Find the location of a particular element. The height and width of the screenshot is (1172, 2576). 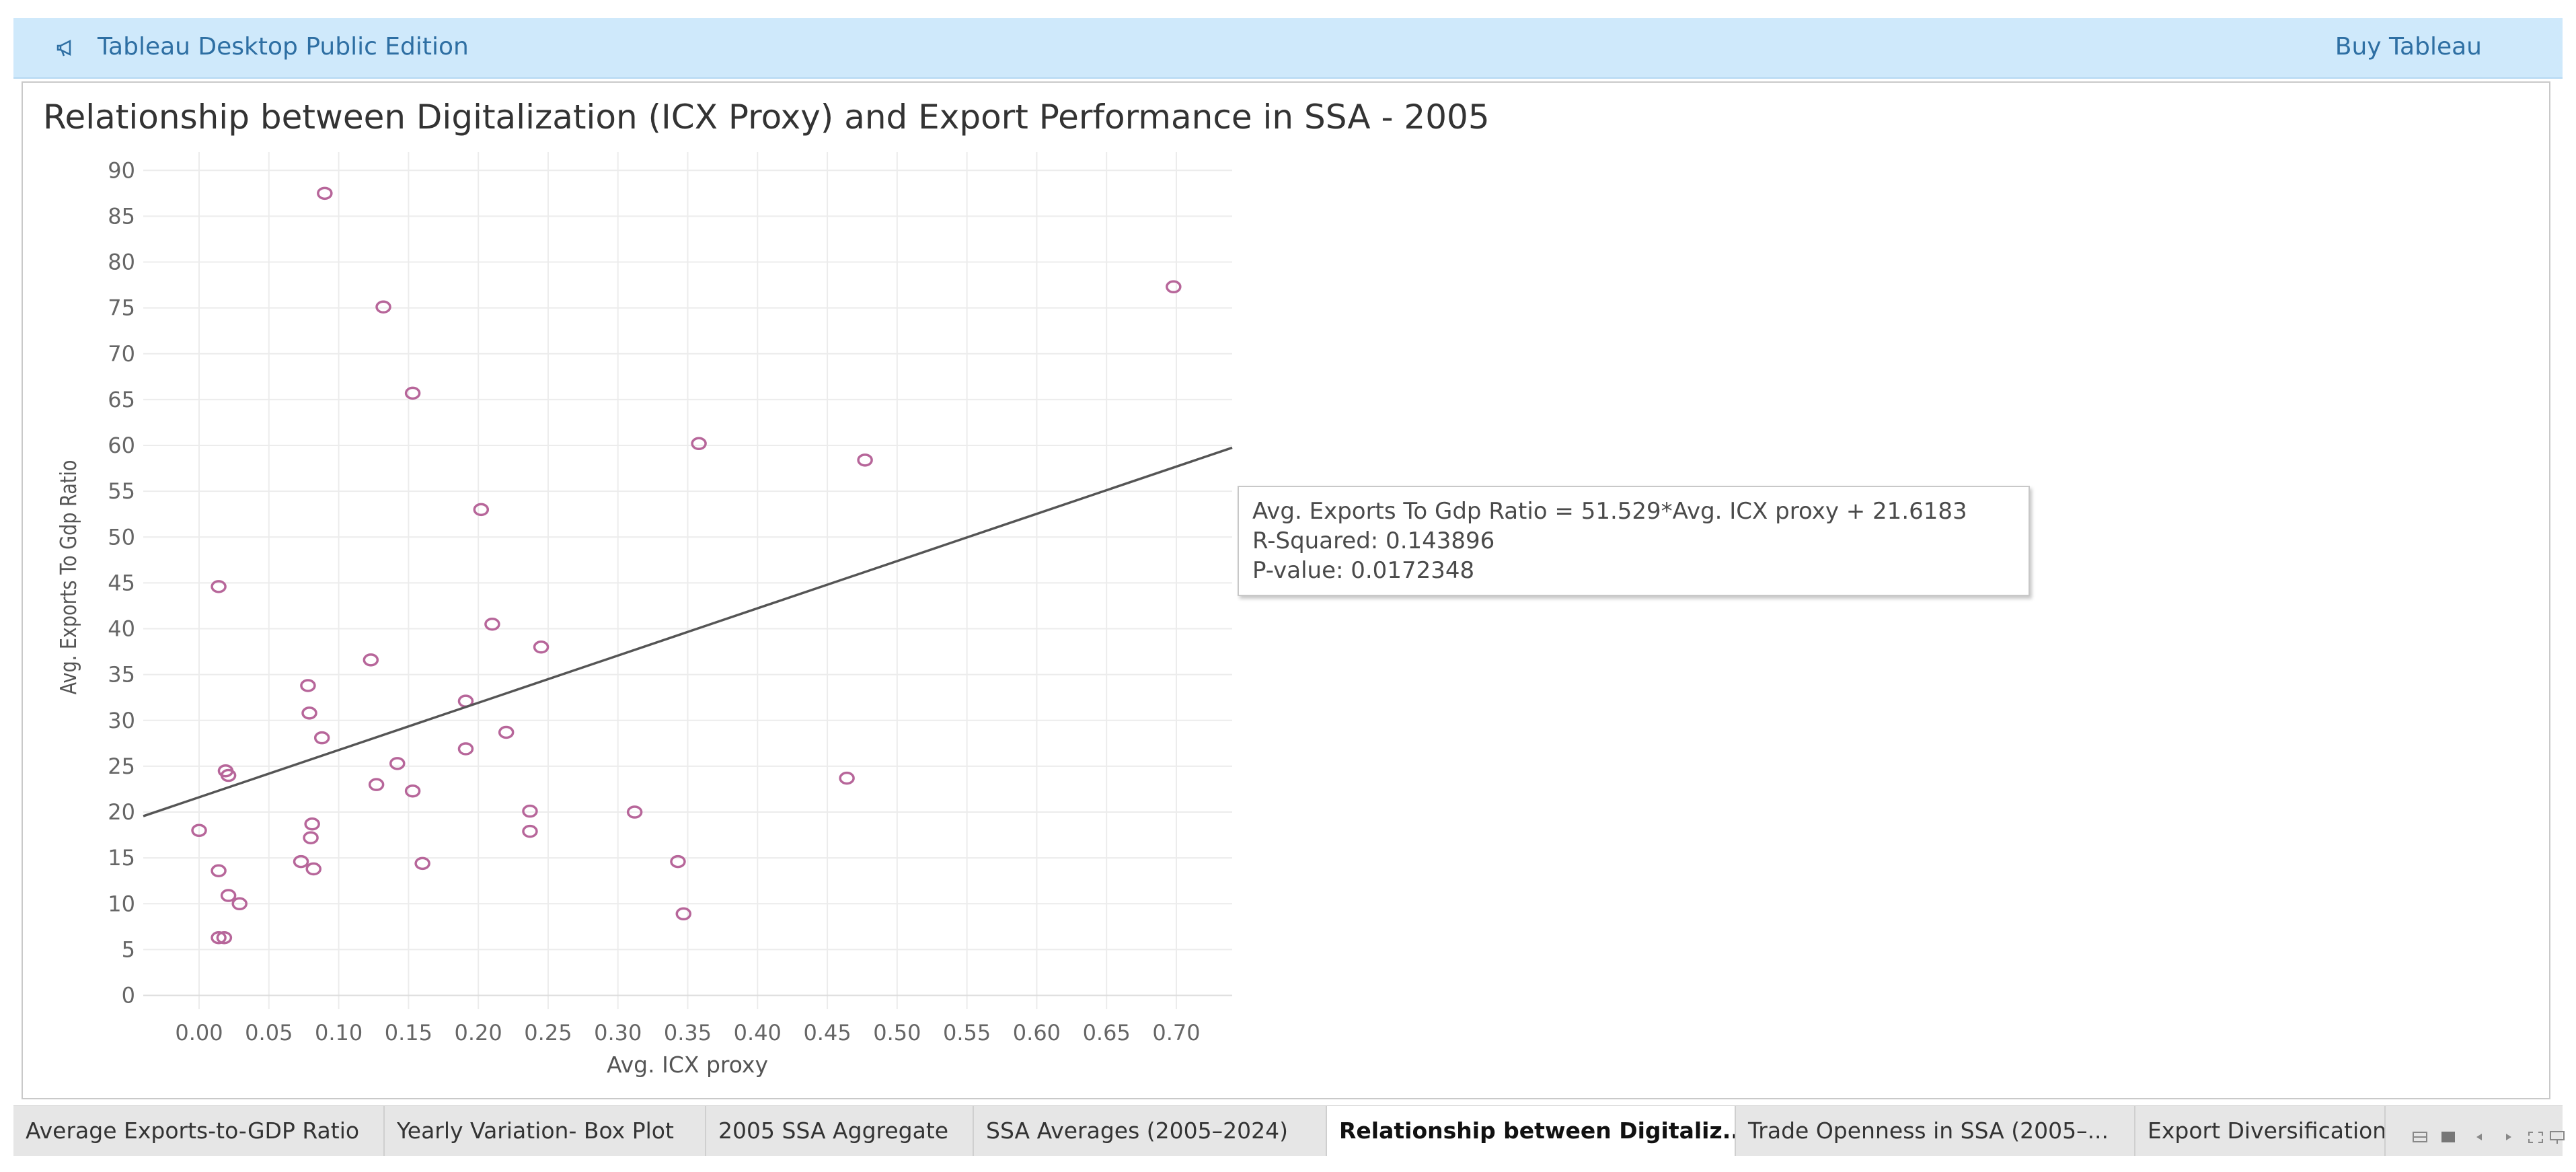

x-tick-label: 0.45 is located at coordinates (827, 1033).